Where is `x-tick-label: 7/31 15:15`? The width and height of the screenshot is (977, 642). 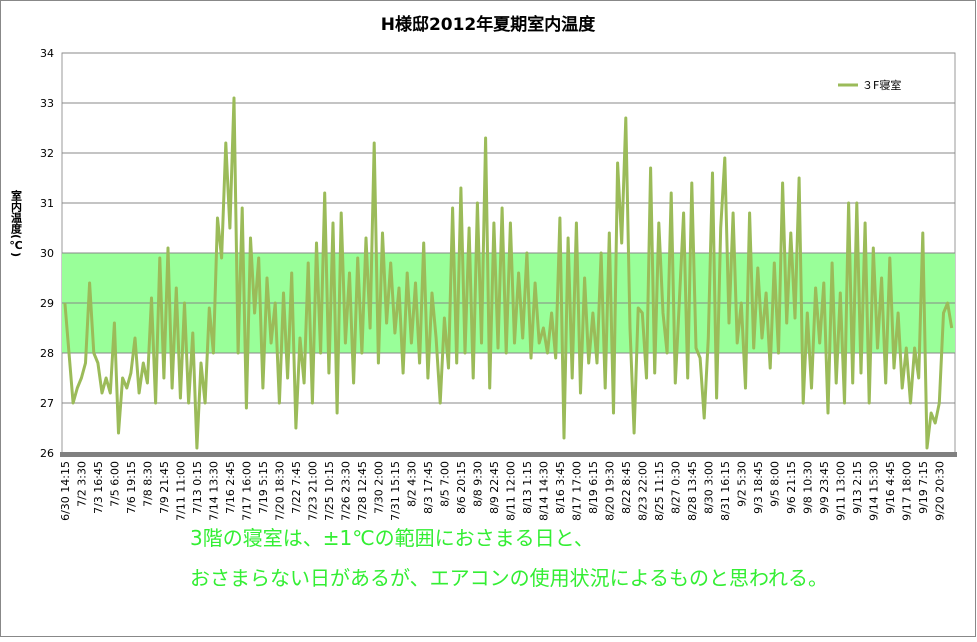
x-tick-label: 7/31 15:15 is located at coordinates (395, 491).